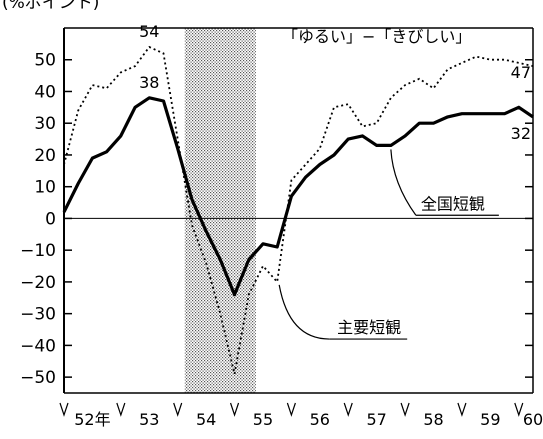 The width and height of the screenshot is (543, 439). I want to click on leader-line-national, so click(403, 182).